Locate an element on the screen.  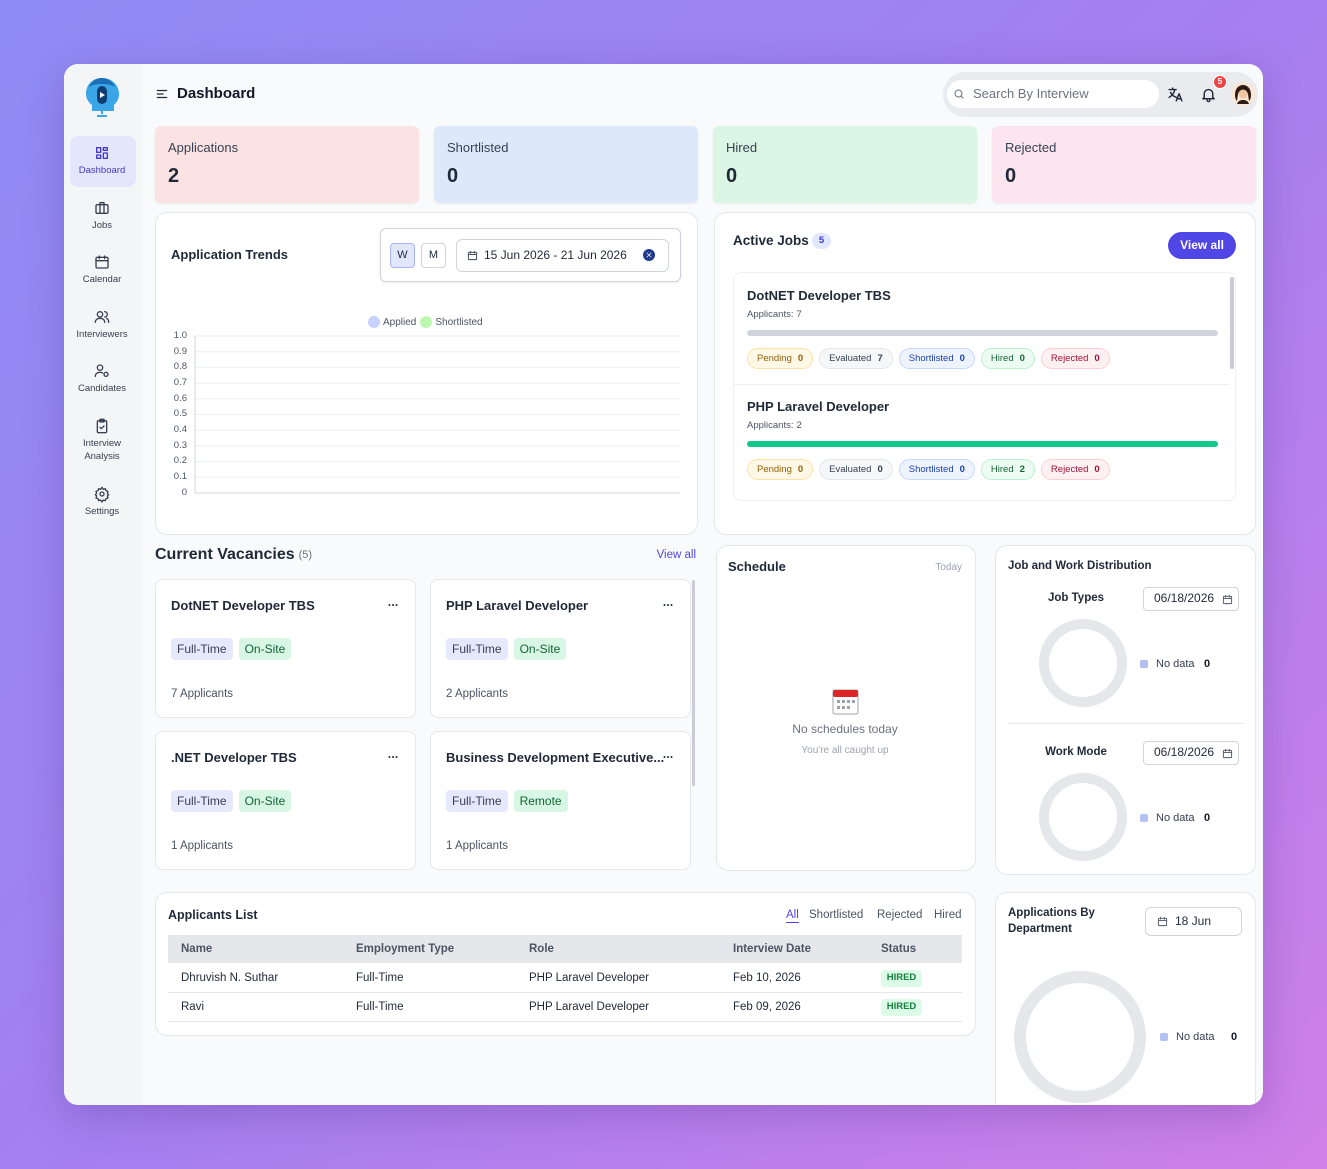
status-label: Pending is located at coordinates (774, 469).